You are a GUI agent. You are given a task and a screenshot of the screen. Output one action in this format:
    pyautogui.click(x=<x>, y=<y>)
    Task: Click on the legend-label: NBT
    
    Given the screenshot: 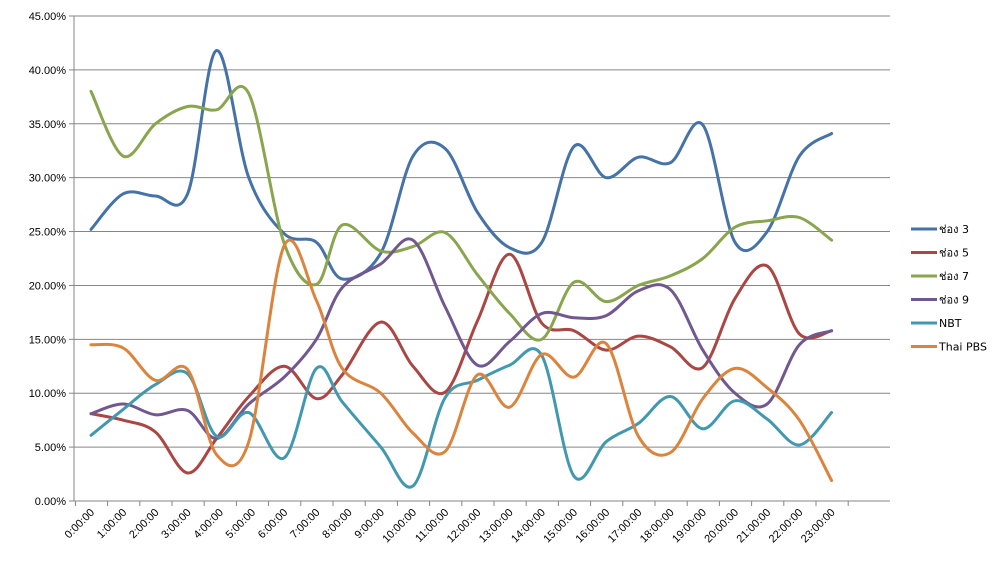 What is the action you would take?
    pyautogui.click(x=950, y=323)
    